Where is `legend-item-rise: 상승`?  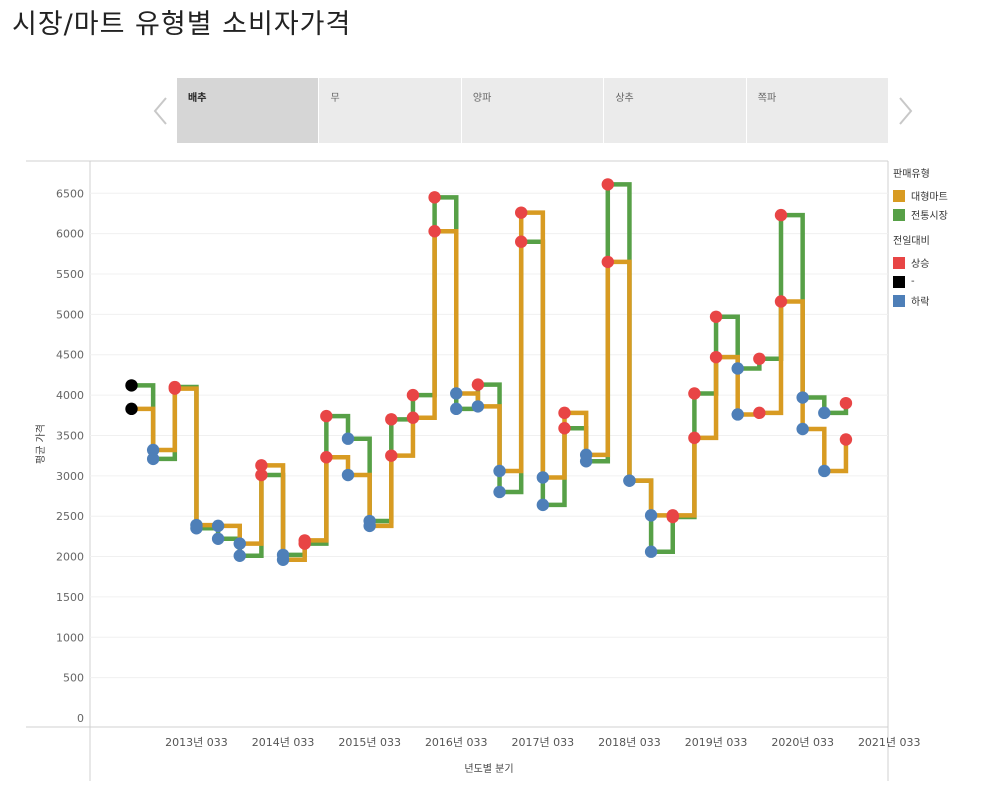 legend-item-rise: 상승 is located at coordinates (920, 262).